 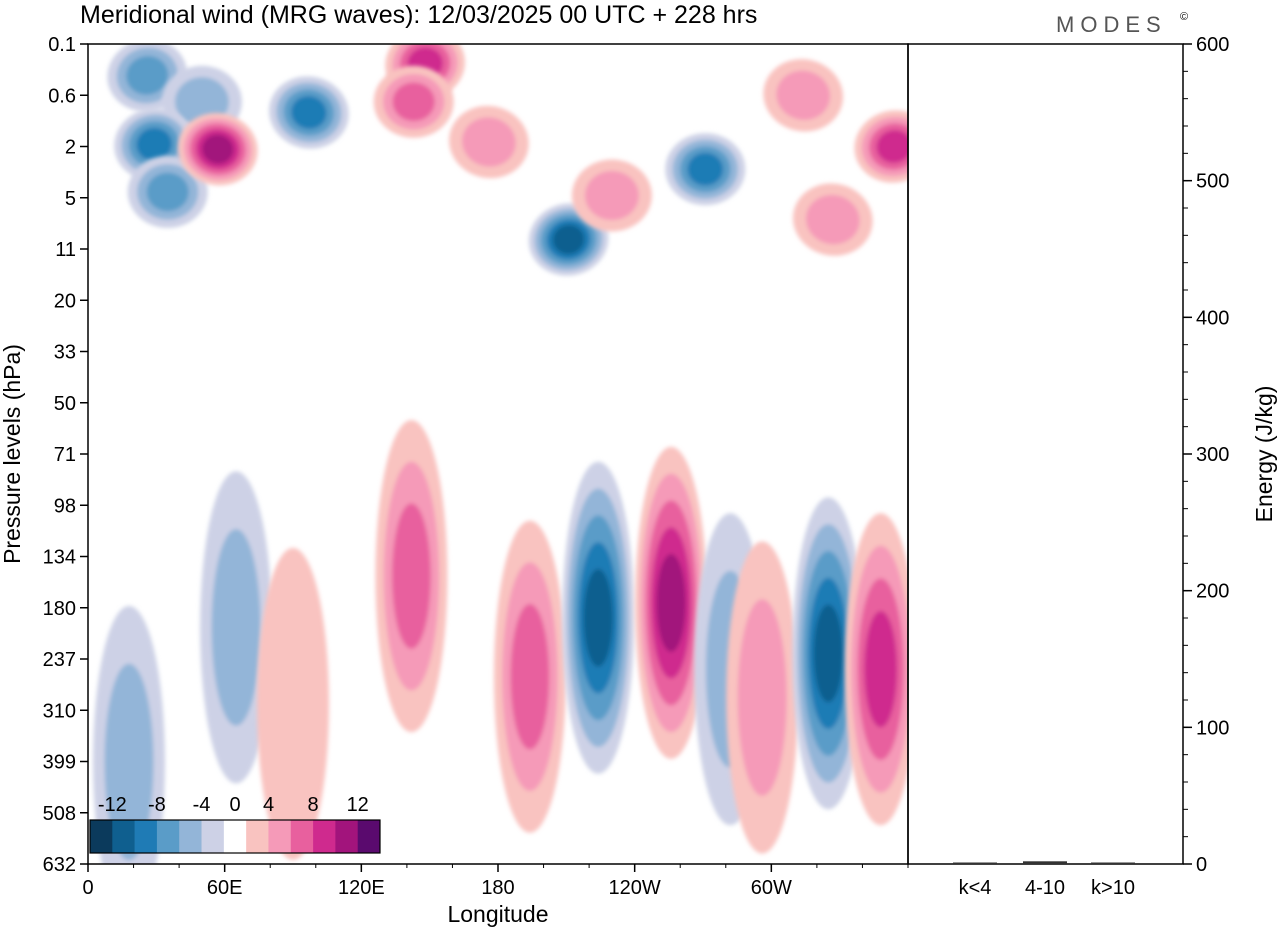 What do you see at coordinates (268, 805) in the screenshot?
I see `colorbar-tick-label: 4` at bounding box center [268, 805].